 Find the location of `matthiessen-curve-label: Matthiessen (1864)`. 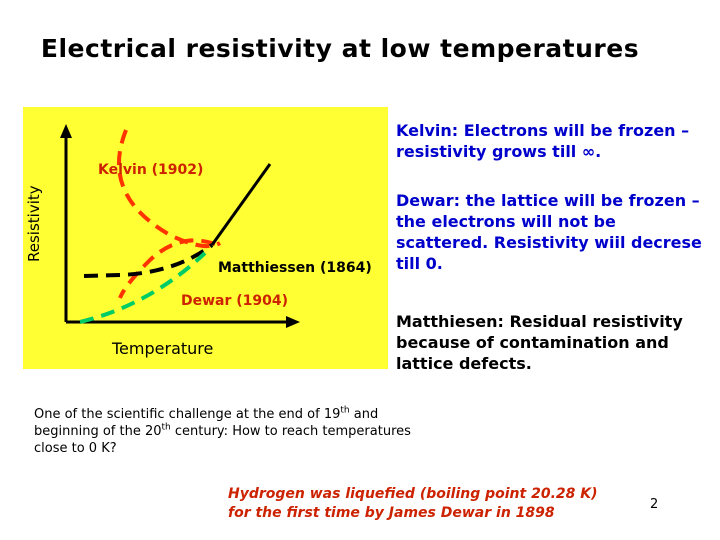

matthiessen-curve-label: Matthiessen (1864) is located at coordinates (295, 268).